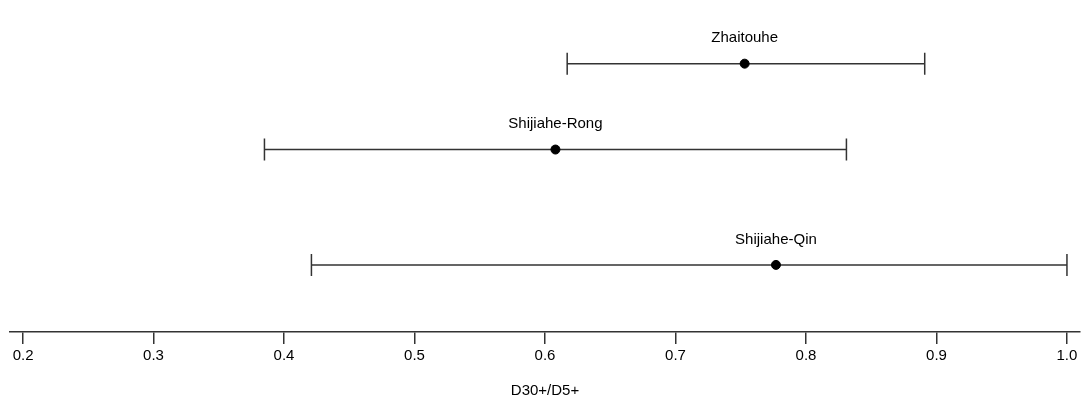  What do you see at coordinates (555, 123) in the screenshot?
I see `annotation: Shijiahe-Rong` at bounding box center [555, 123].